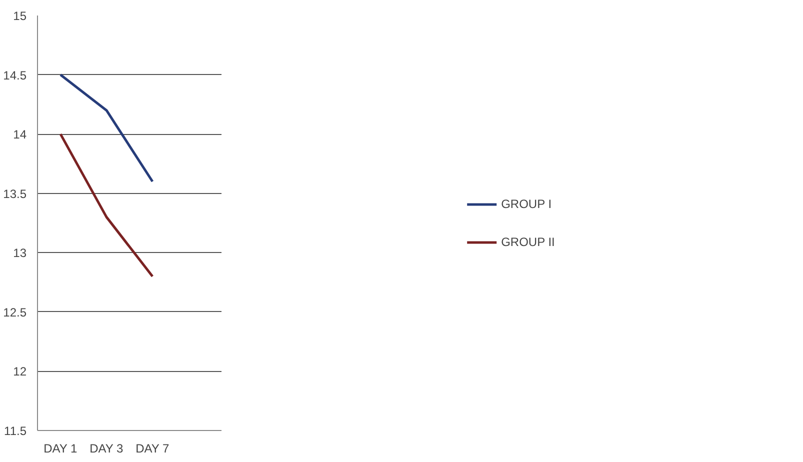 The height and width of the screenshot is (462, 803). I want to click on legend-label: GROUP I, so click(526, 203).